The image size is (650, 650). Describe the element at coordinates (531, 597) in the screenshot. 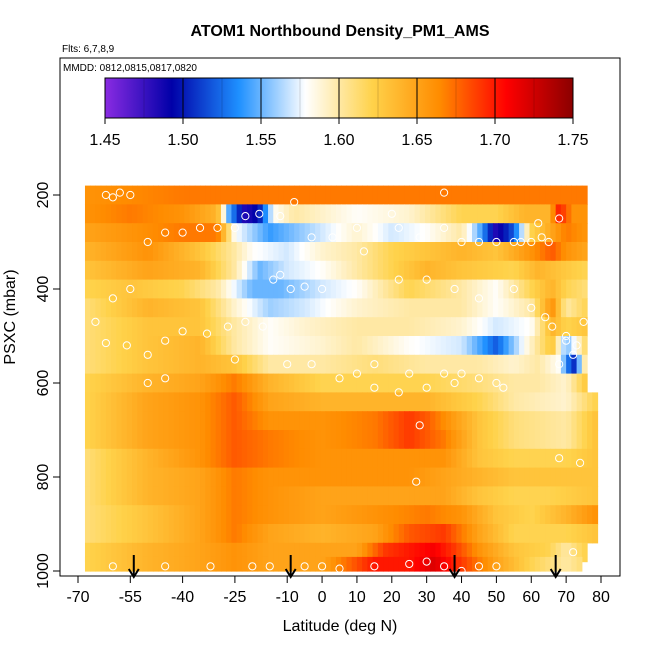

I see `x-tick-label: 60` at that location.